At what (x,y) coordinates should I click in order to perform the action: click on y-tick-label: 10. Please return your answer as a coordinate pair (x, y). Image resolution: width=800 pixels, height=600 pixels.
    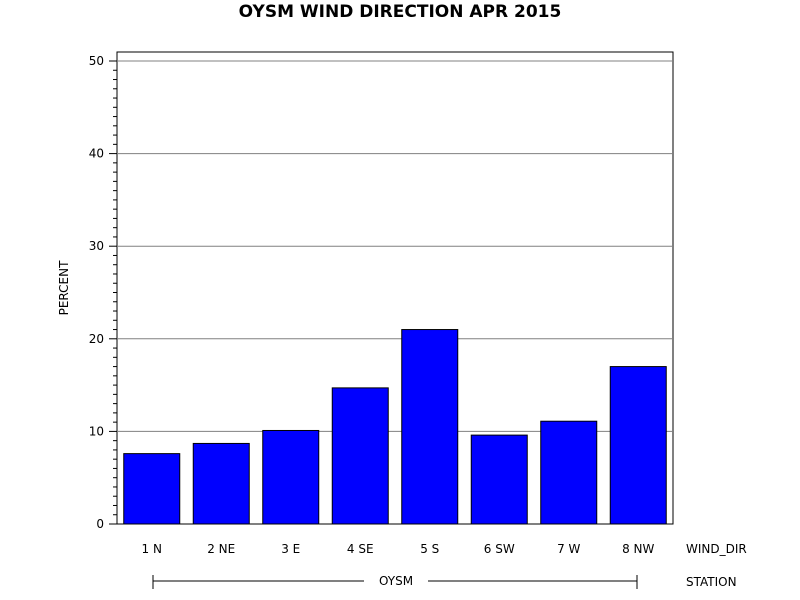
    Looking at the image, I should click on (96, 431).